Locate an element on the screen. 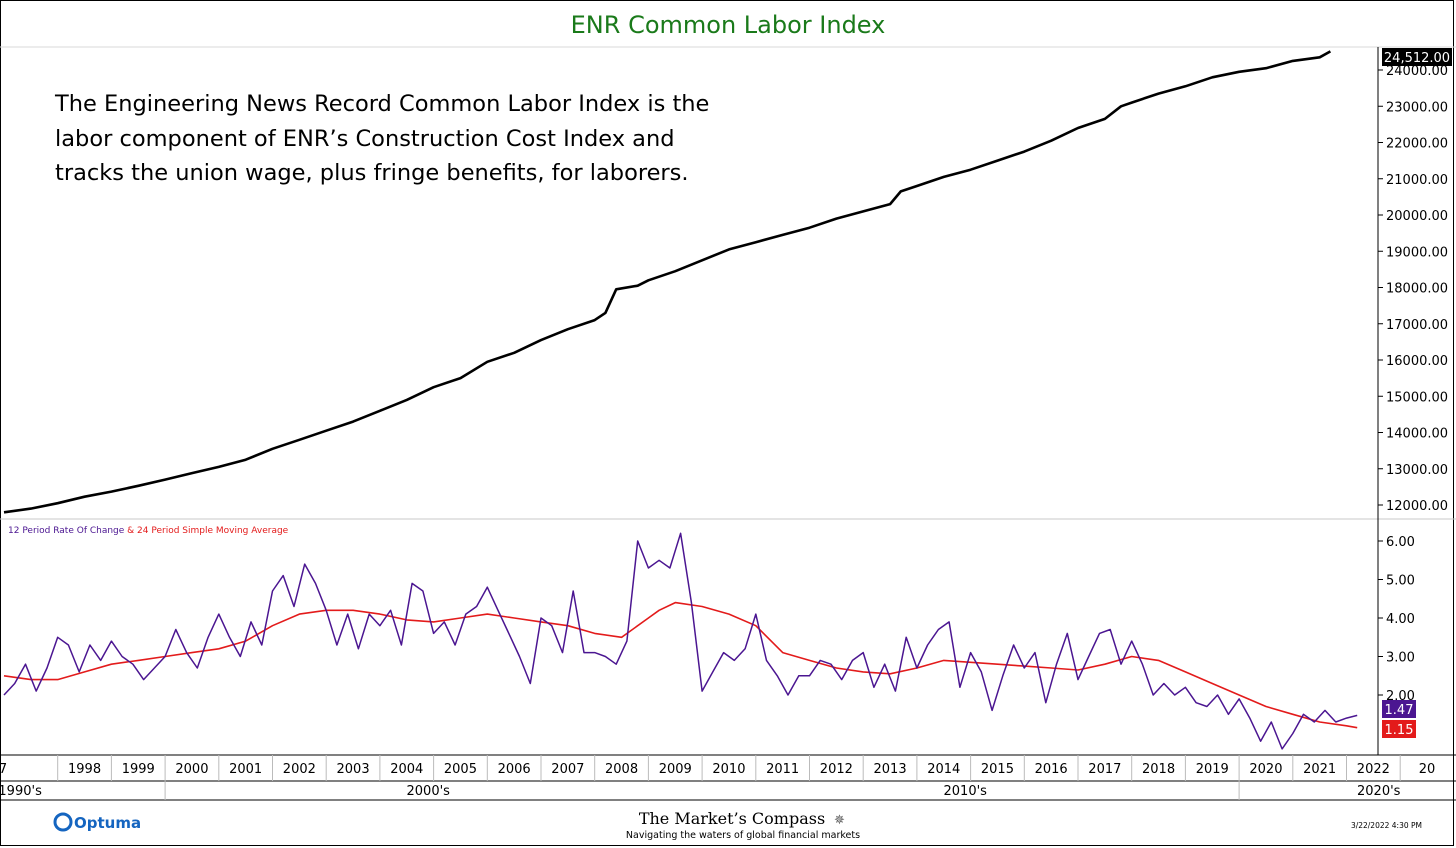 This screenshot has height=848, width=1456. x-tick-label: 20 is located at coordinates (1427, 769).